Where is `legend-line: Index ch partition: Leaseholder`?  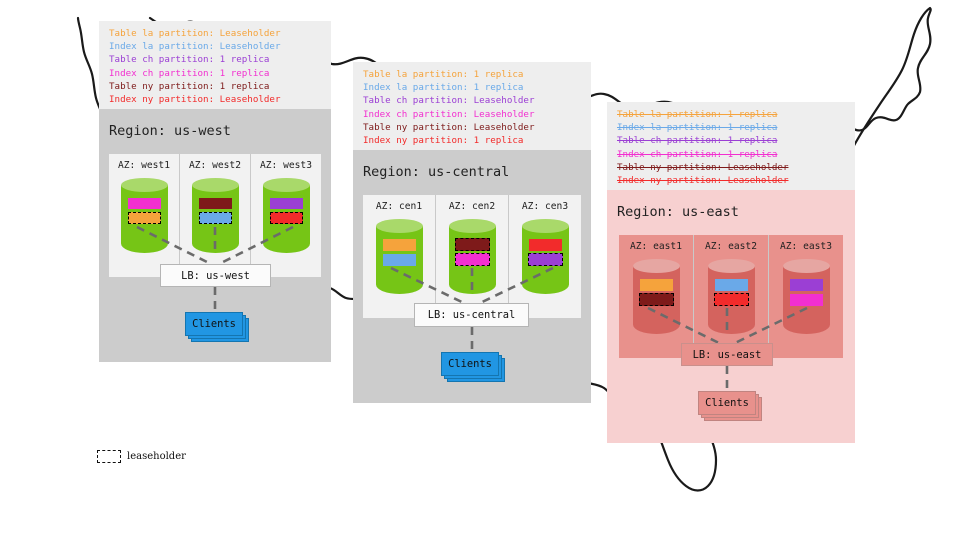 legend-line: Index ch partition: Leaseholder is located at coordinates (449, 114).